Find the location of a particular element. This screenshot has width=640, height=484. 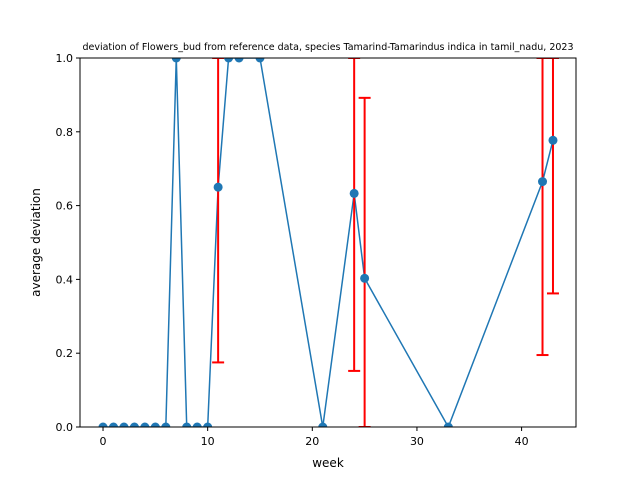

x-tick-label: 10 is located at coordinates (208, 441).